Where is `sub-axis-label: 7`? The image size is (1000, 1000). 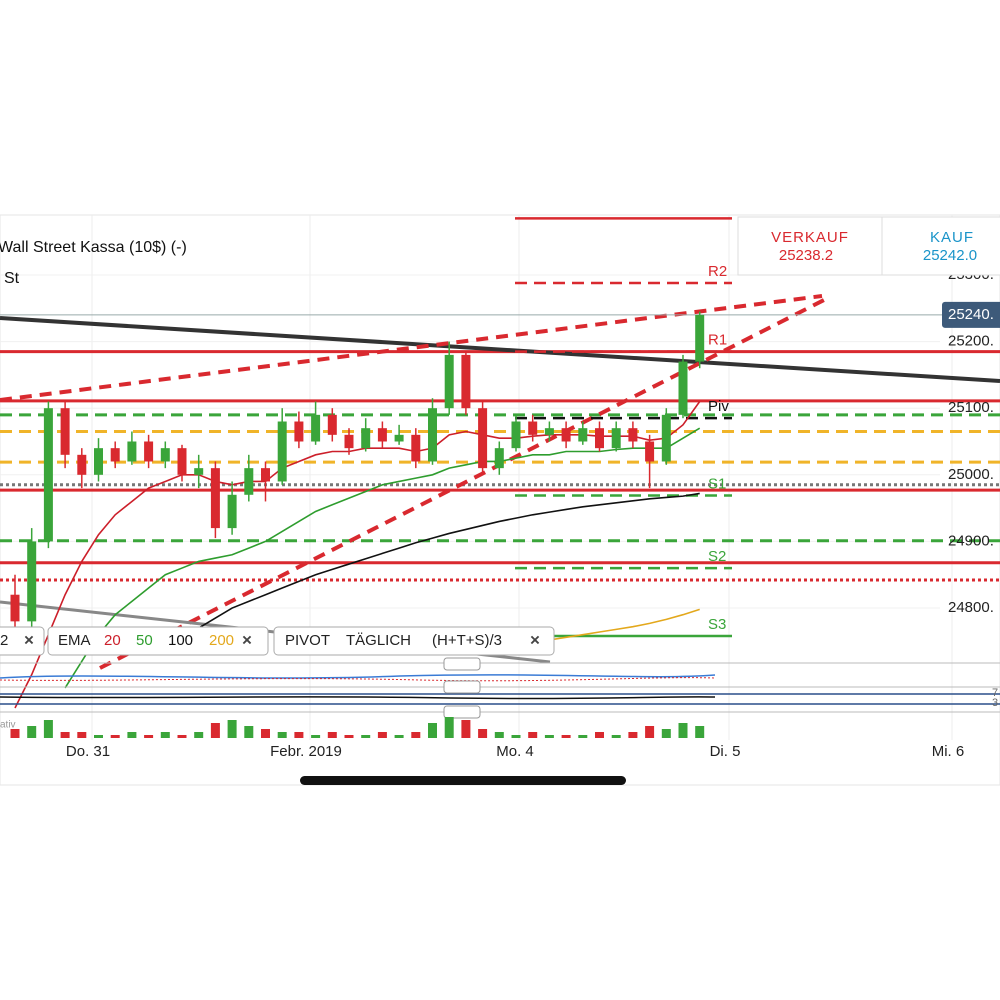
sub-axis-label: 7 is located at coordinates (995, 693).